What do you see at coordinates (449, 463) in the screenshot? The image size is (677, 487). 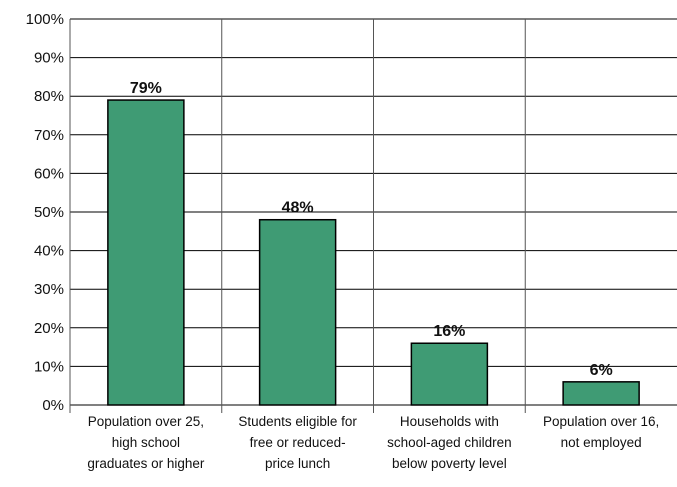 I see `x-category-label: below poverty level` at bounding box center [449, 463].